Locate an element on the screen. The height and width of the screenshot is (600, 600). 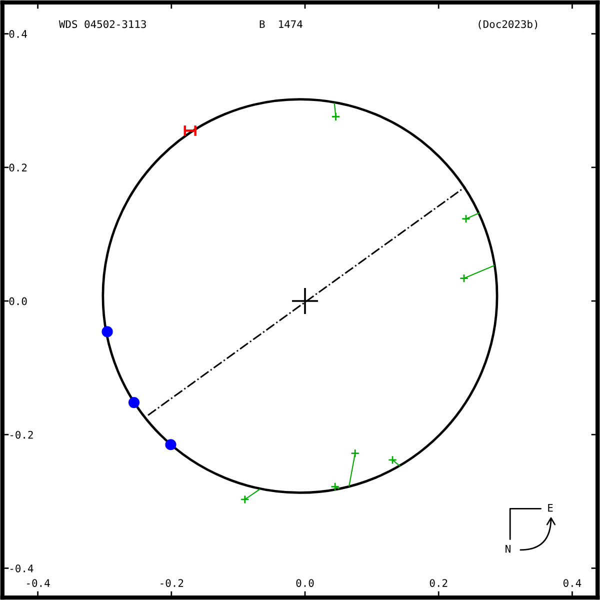
x-tick-label: 0.2 is located at coordinates (439, 583).